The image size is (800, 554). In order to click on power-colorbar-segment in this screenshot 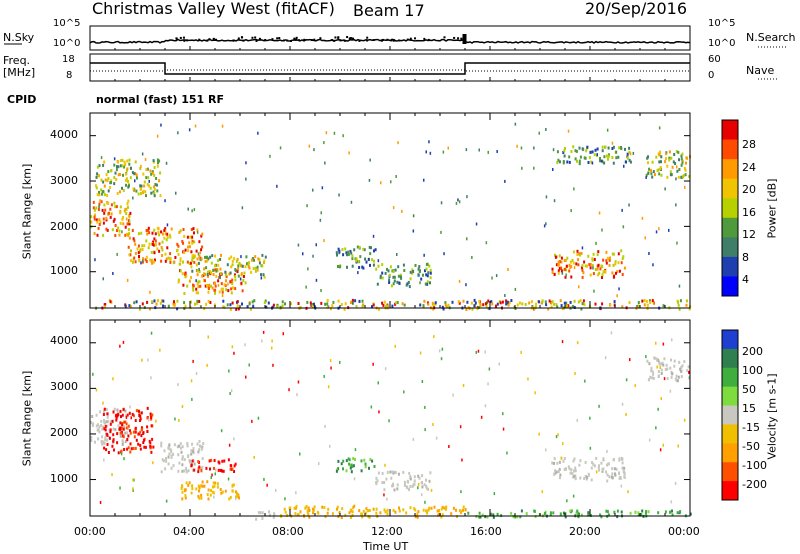, I will do `click(730, 130)`.